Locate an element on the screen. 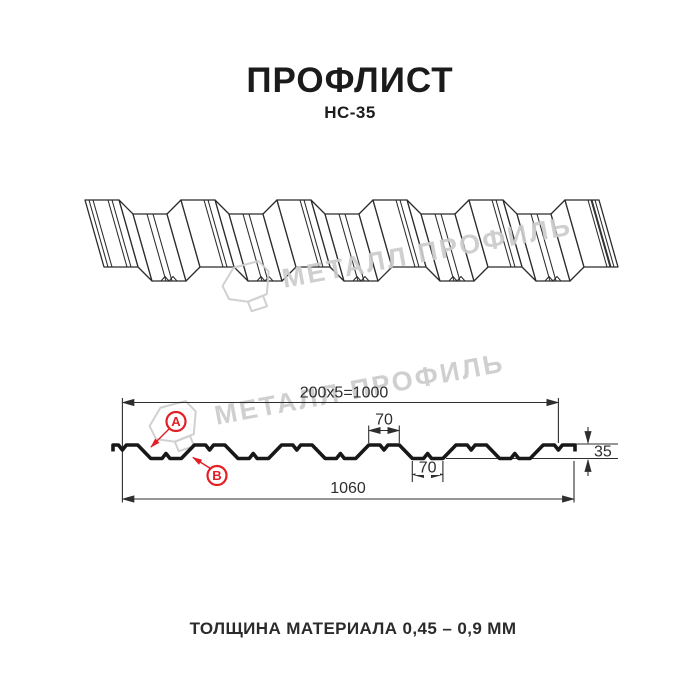 Image resolution: width=700 pixels, height=700 pixels. dim-valley-label-backing is located at coordinates (427, 468).